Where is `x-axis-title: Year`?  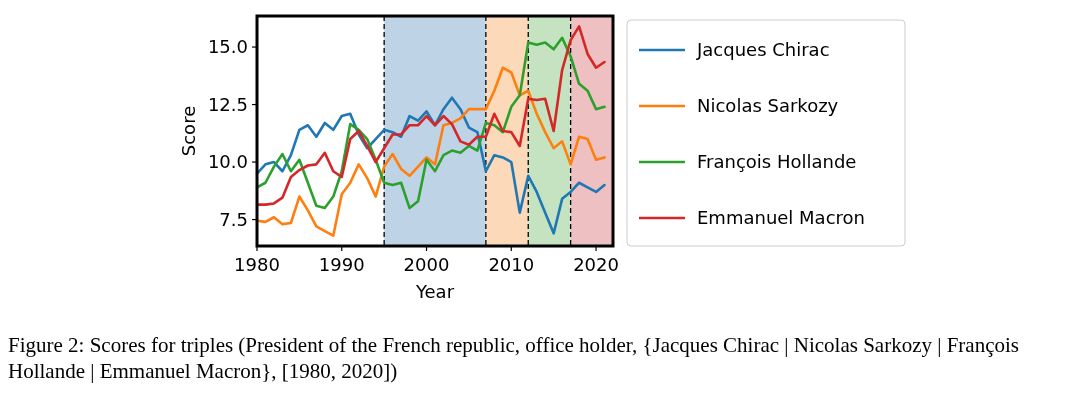 x-axis-title: Year is located at coordinates (434, 291).